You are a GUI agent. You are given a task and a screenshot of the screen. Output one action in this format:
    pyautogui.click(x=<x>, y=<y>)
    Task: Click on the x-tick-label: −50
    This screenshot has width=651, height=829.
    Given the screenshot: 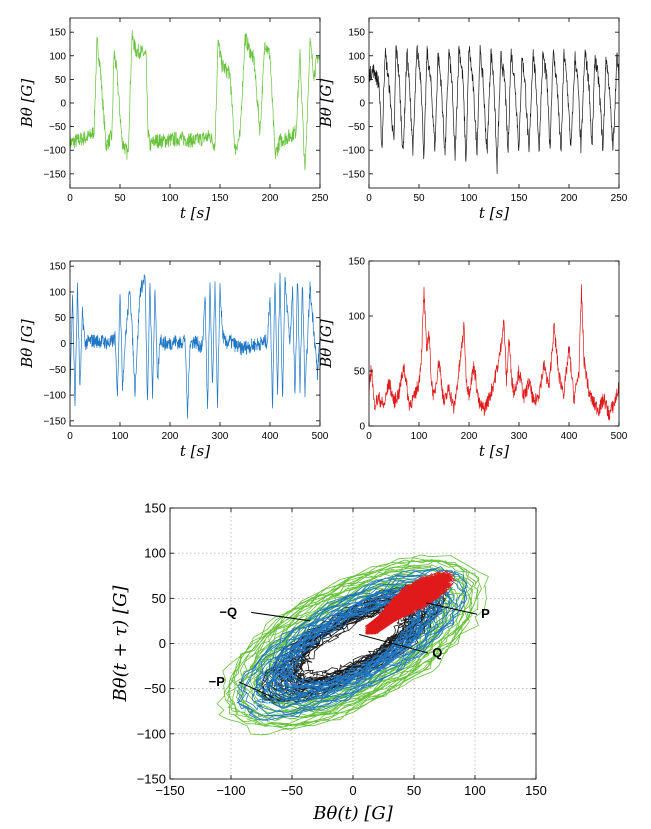 What is the action you would take?
    pyautogui.click(x=292, y=790)
    